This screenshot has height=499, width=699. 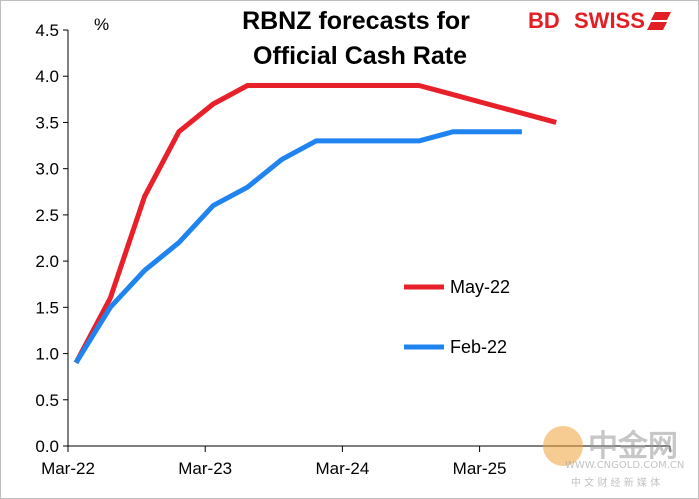 What do you see at coordinates (47, 30) in the screenshot?
I see `y-tick-label: 4.5` at bounding box center [47, 30].